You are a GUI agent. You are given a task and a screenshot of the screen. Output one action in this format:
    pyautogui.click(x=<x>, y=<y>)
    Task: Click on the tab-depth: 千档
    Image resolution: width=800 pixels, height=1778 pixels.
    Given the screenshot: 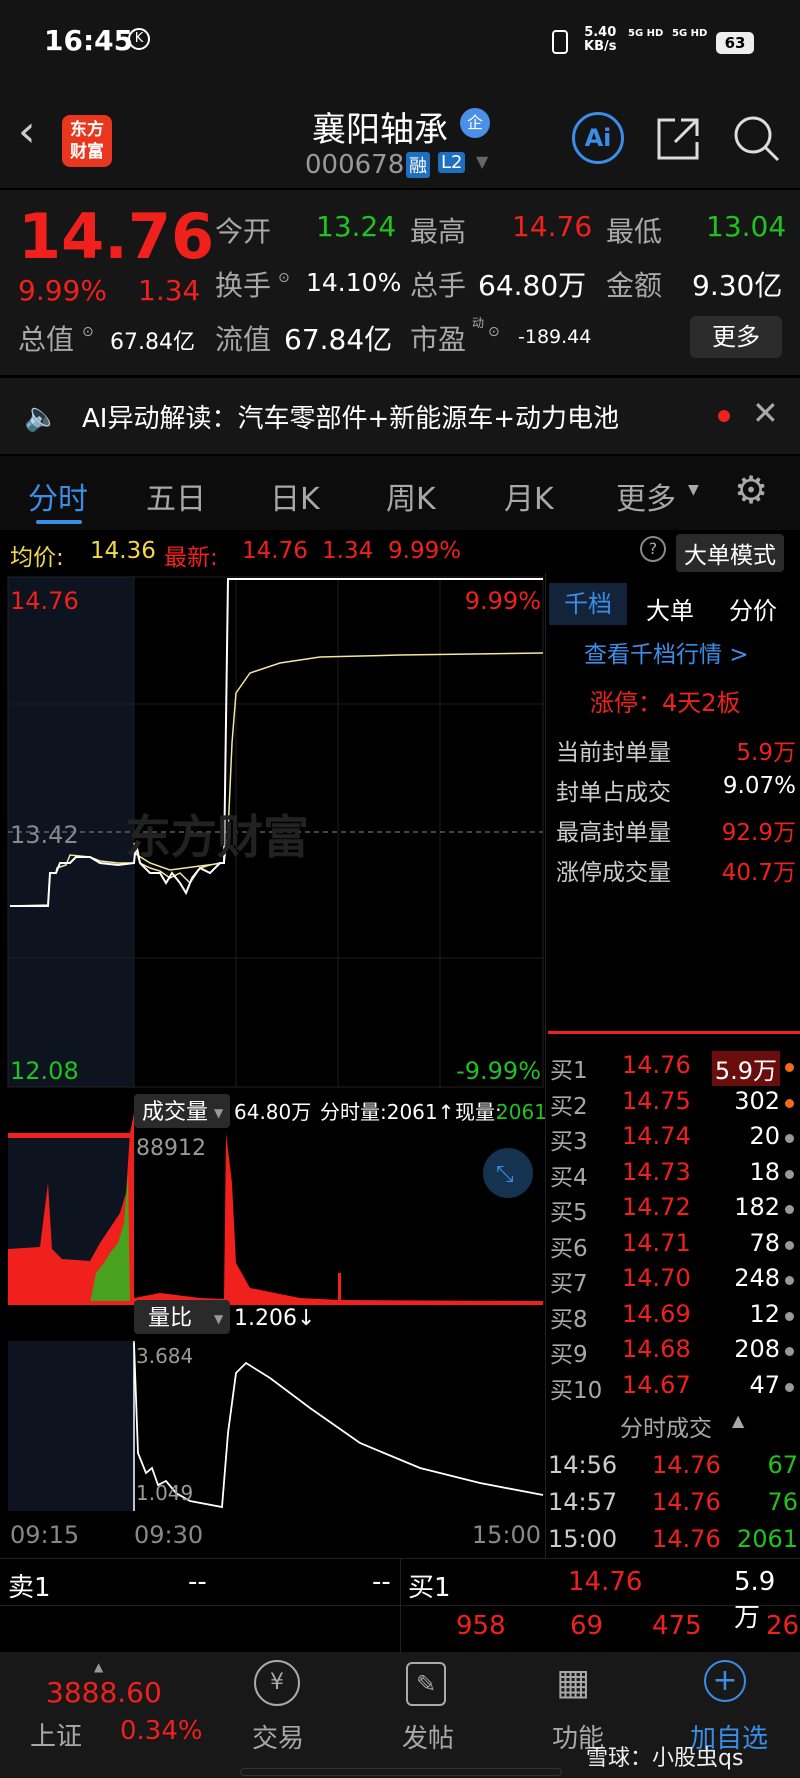 What is the action you would take?
    pyautogui.click(x=588, y=604)
    